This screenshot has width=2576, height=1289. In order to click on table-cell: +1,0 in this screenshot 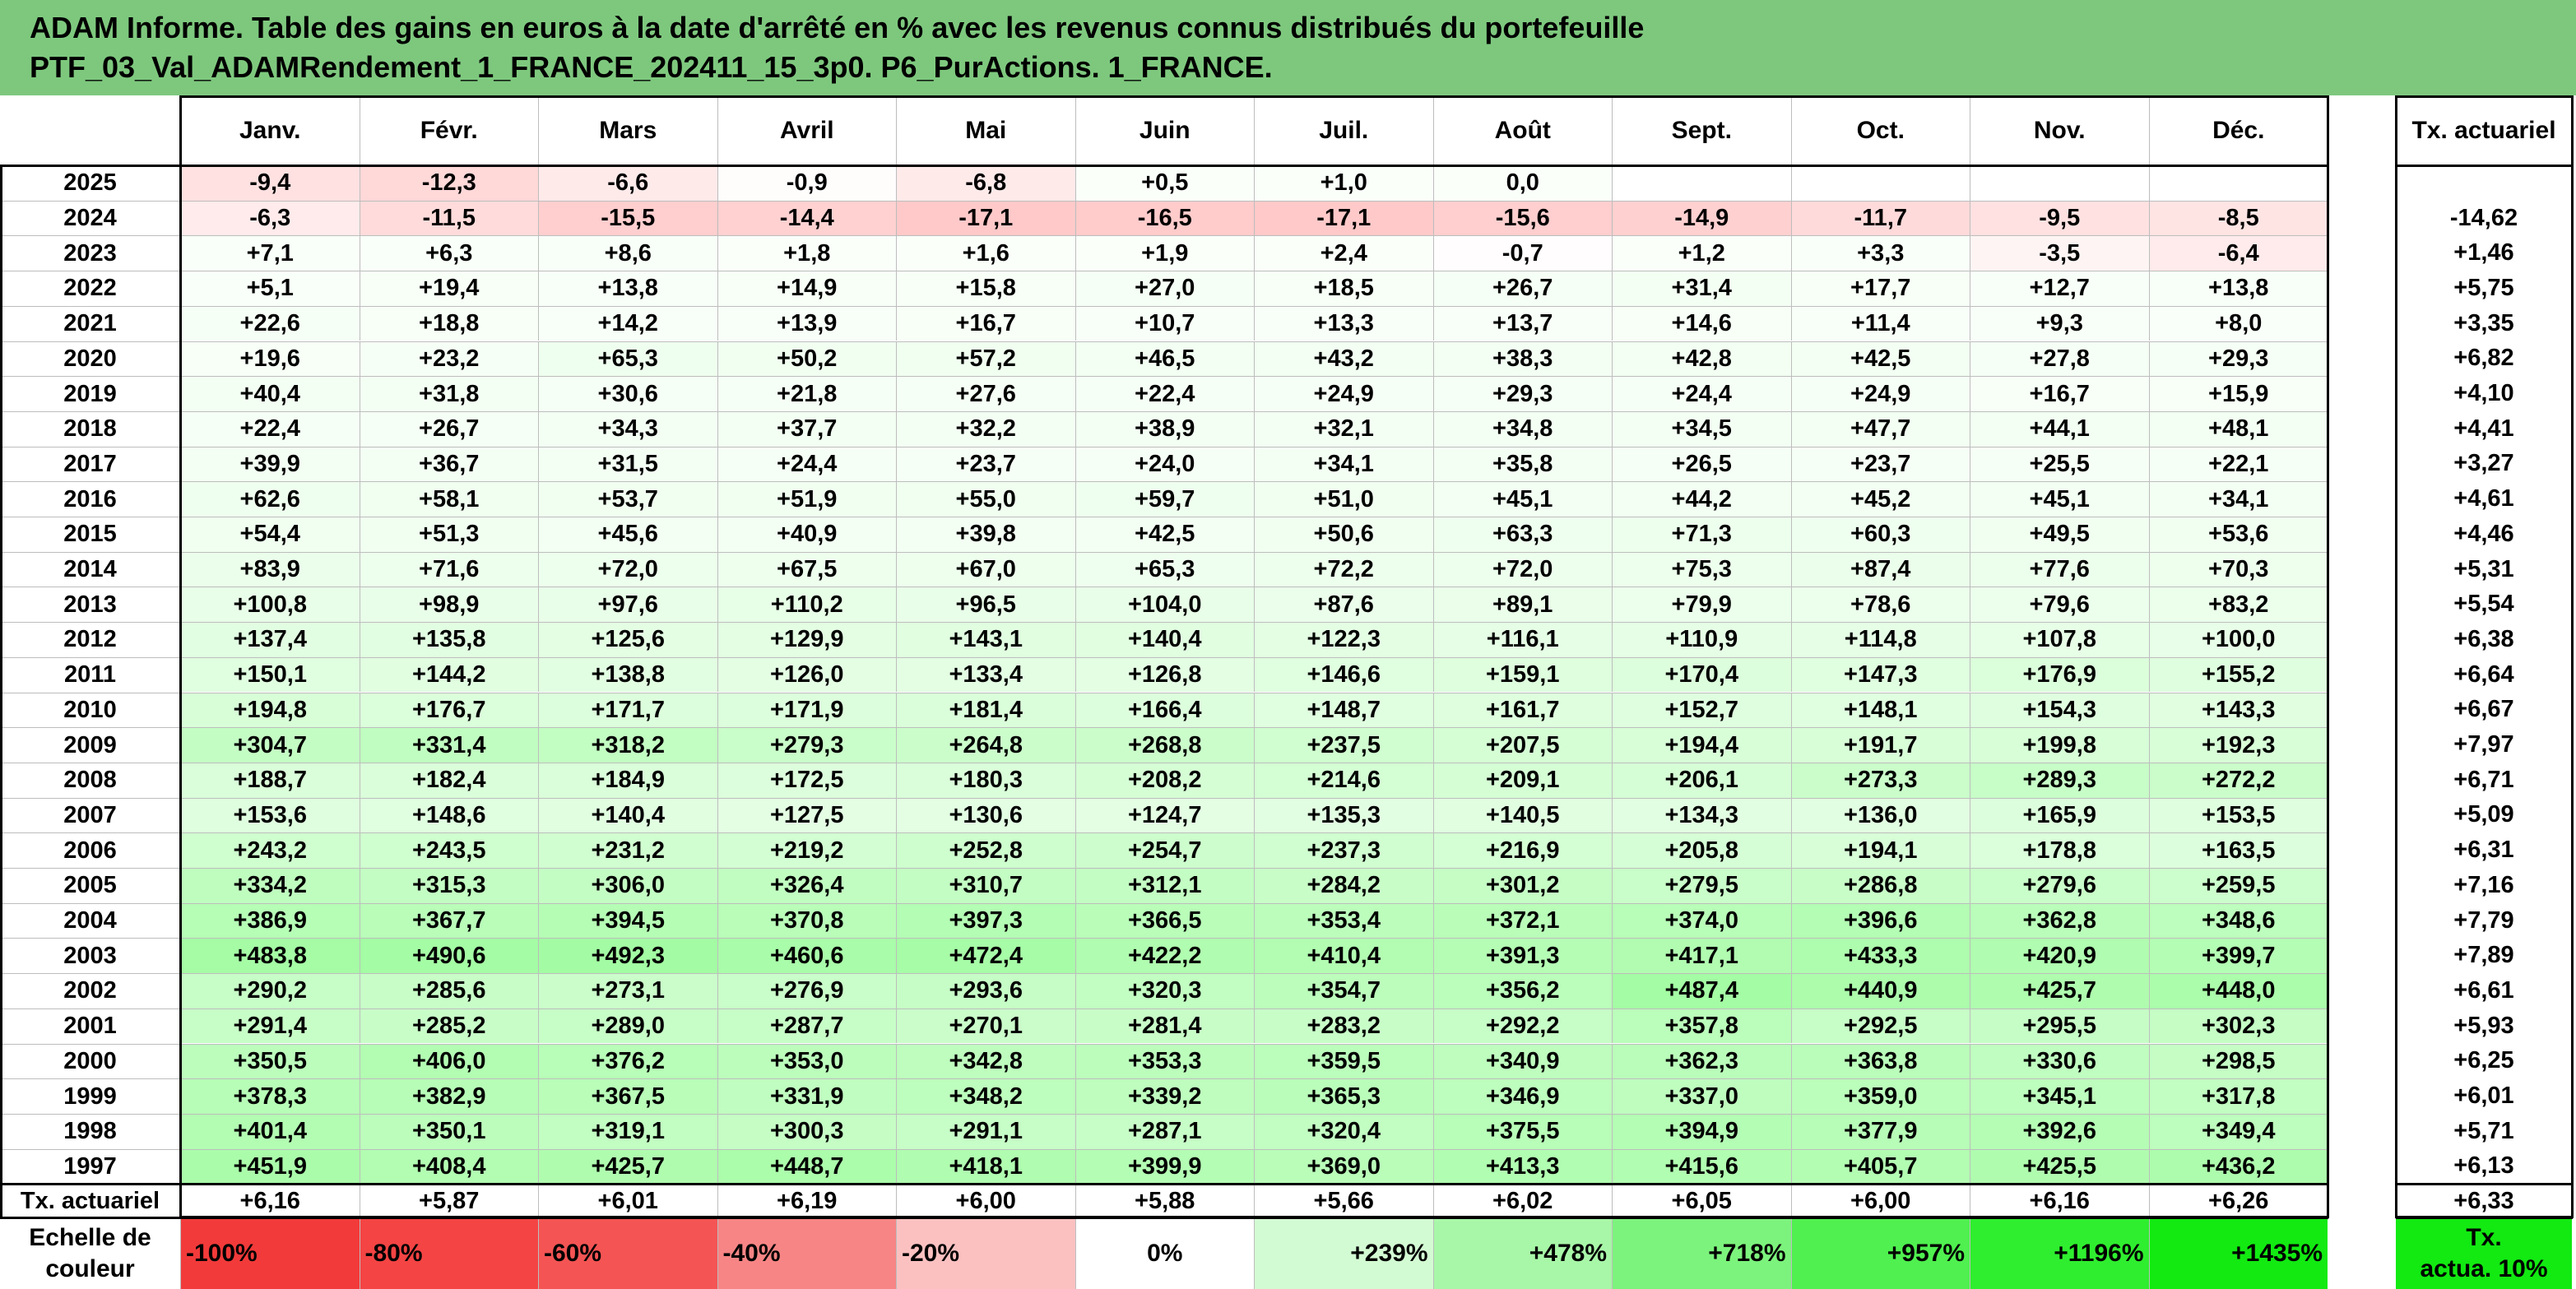, I will do `click(1343, 183)`.